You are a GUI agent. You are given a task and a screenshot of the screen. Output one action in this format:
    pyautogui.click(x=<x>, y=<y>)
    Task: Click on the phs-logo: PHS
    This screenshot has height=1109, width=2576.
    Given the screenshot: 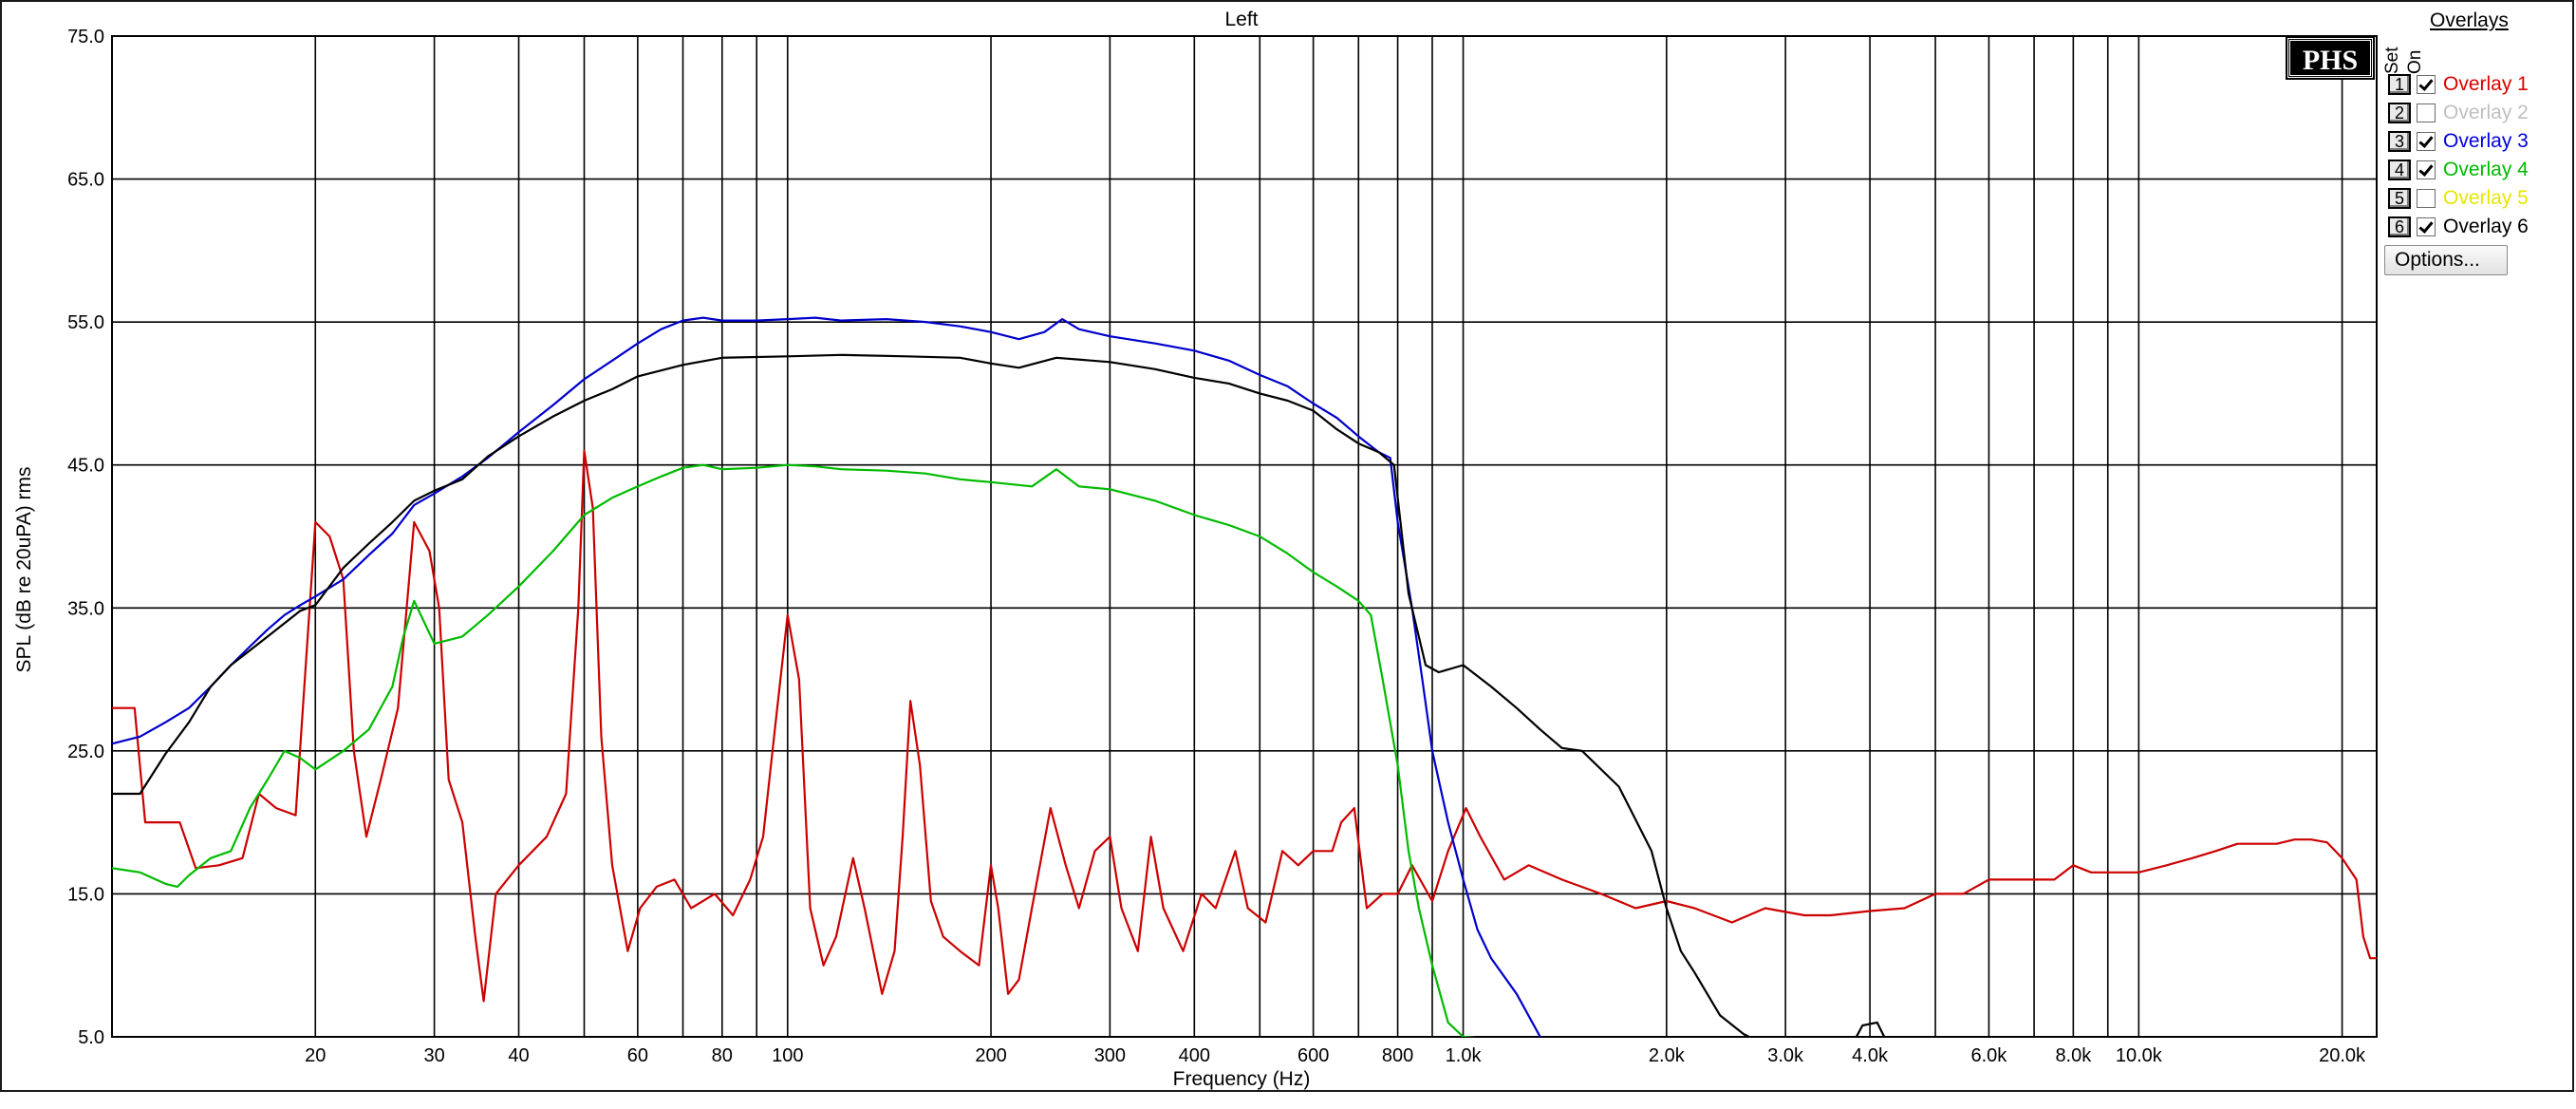 What is the action you would take?
    pyautogui.click(x=2330, y=58)
    